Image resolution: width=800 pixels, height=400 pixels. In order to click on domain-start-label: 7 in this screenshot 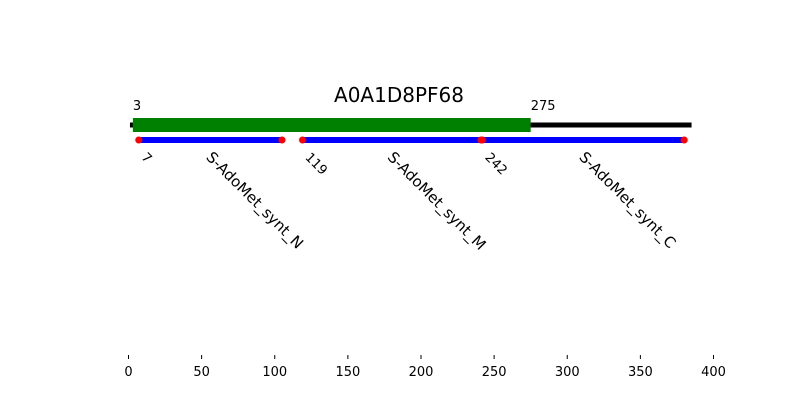, I will do `click(146, 158)`.